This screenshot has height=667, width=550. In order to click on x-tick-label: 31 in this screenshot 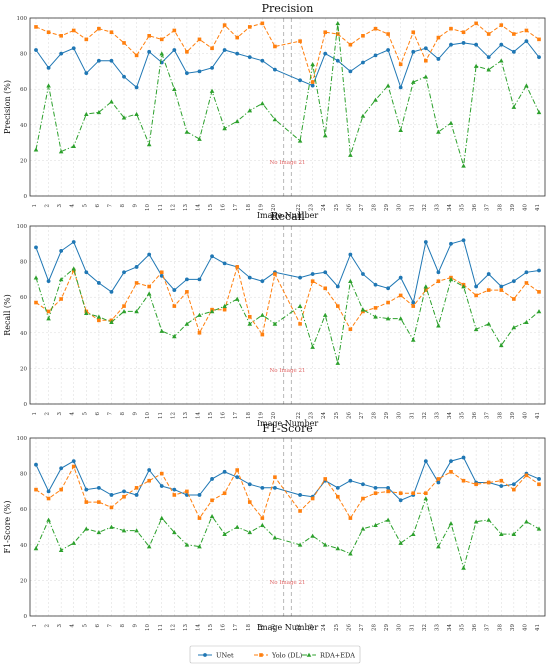, I will do `click(412, 627)`.